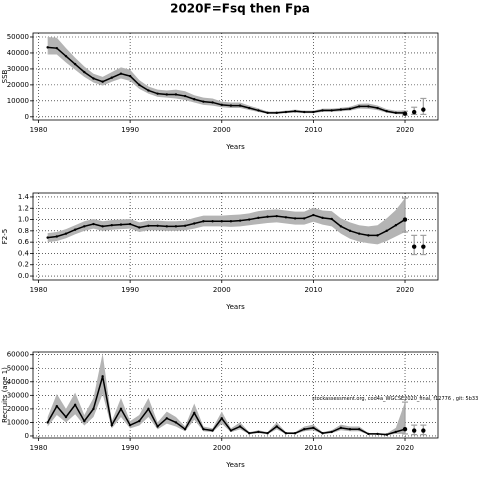 This screenshot has width=480, height=480. Describe the element at coordinates (24, 242) in the screenshot. I see `y-tick-label: 0.6` at that location.